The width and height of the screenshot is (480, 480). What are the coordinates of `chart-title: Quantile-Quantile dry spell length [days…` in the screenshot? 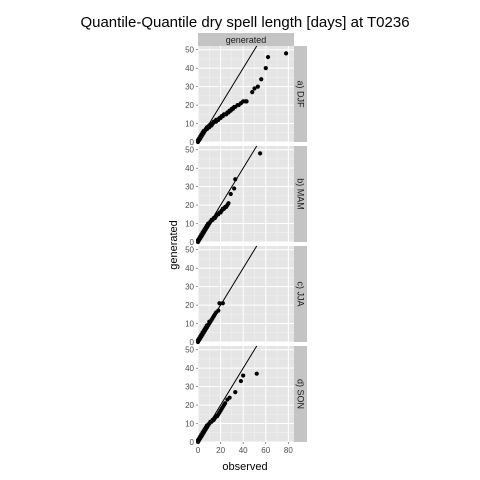 It's located at (244, 22).